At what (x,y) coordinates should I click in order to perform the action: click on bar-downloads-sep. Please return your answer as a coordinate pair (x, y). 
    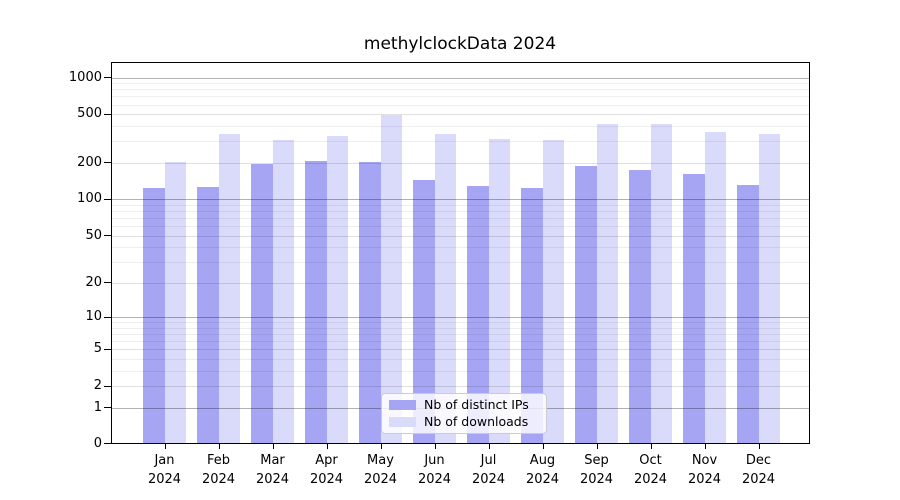
    Looking at the image, I should click on (607, 283).